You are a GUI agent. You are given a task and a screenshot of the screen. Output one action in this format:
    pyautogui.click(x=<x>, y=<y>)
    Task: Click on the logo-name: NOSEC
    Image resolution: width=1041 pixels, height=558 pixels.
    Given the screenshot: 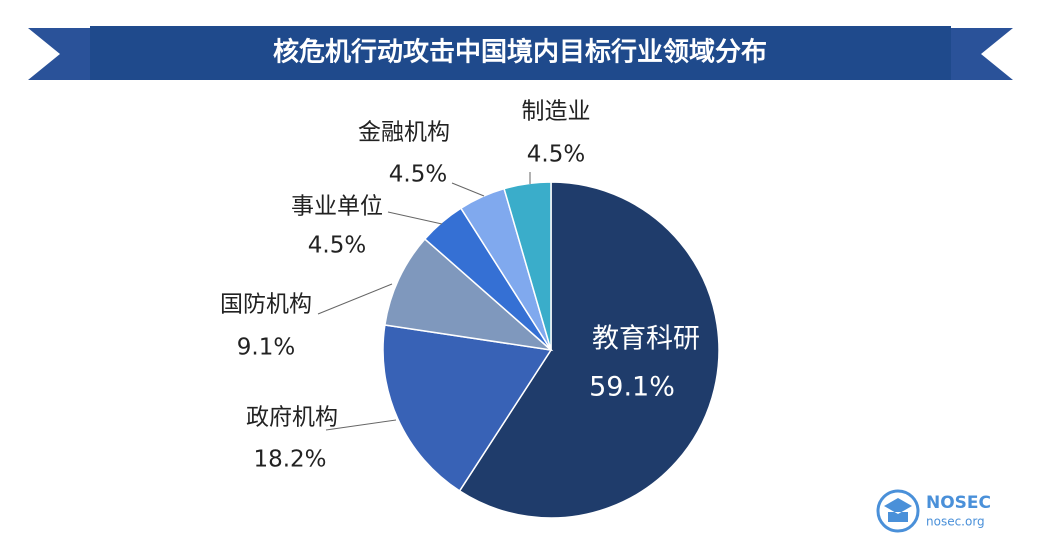 What is the action you would take?
    pyautogui.click(x=958, y=503)
    